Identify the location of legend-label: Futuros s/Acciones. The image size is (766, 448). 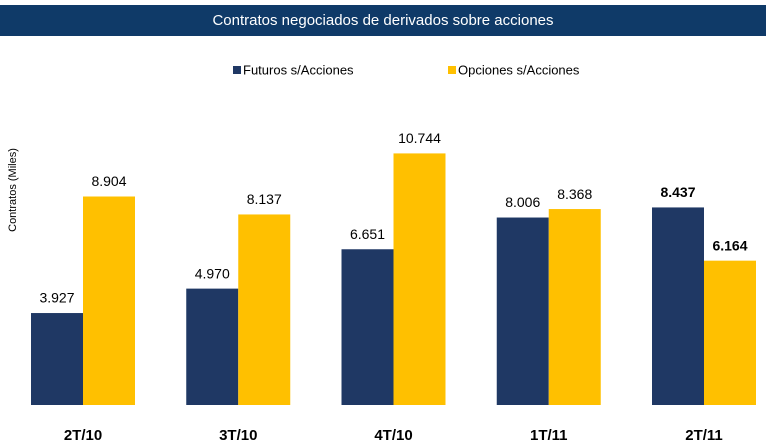
(298, 69).